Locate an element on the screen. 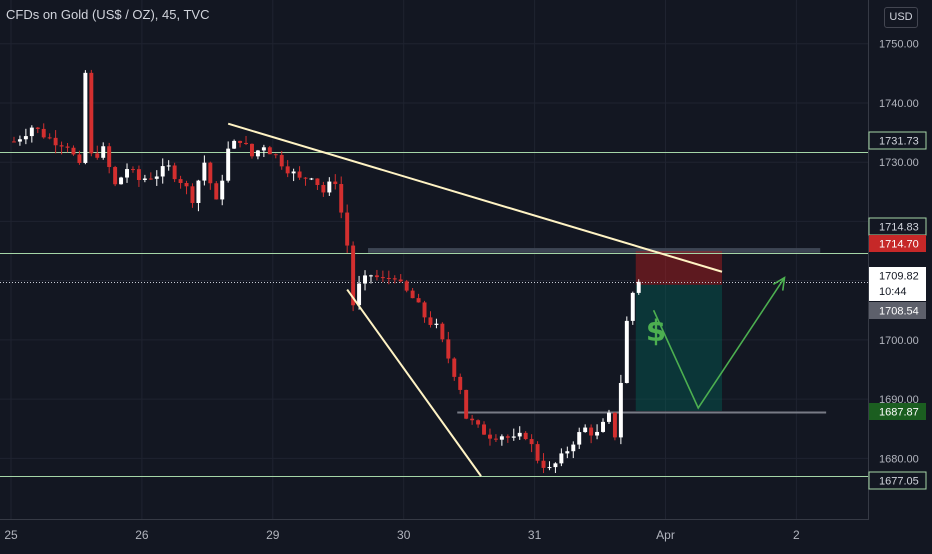 The image size is (932, 554). time-tick-label: 31 is located at coordinates (535, 535).